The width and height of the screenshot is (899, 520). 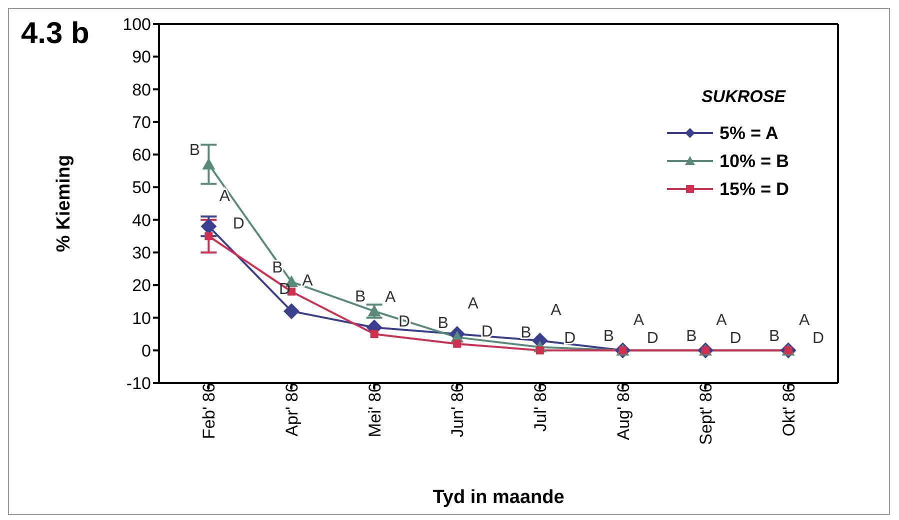 What do you see at coordinates (209, 411) in the screenshot?
I see `x-tick-label: Feb' 86` at bounding box center [209, 411].